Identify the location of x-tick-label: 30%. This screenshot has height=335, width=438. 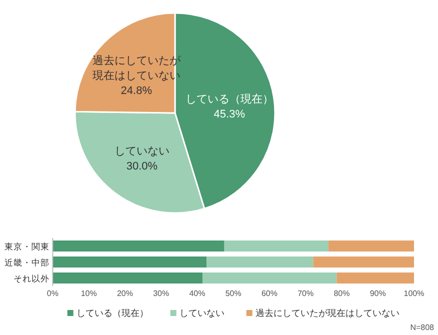
(161, 293).